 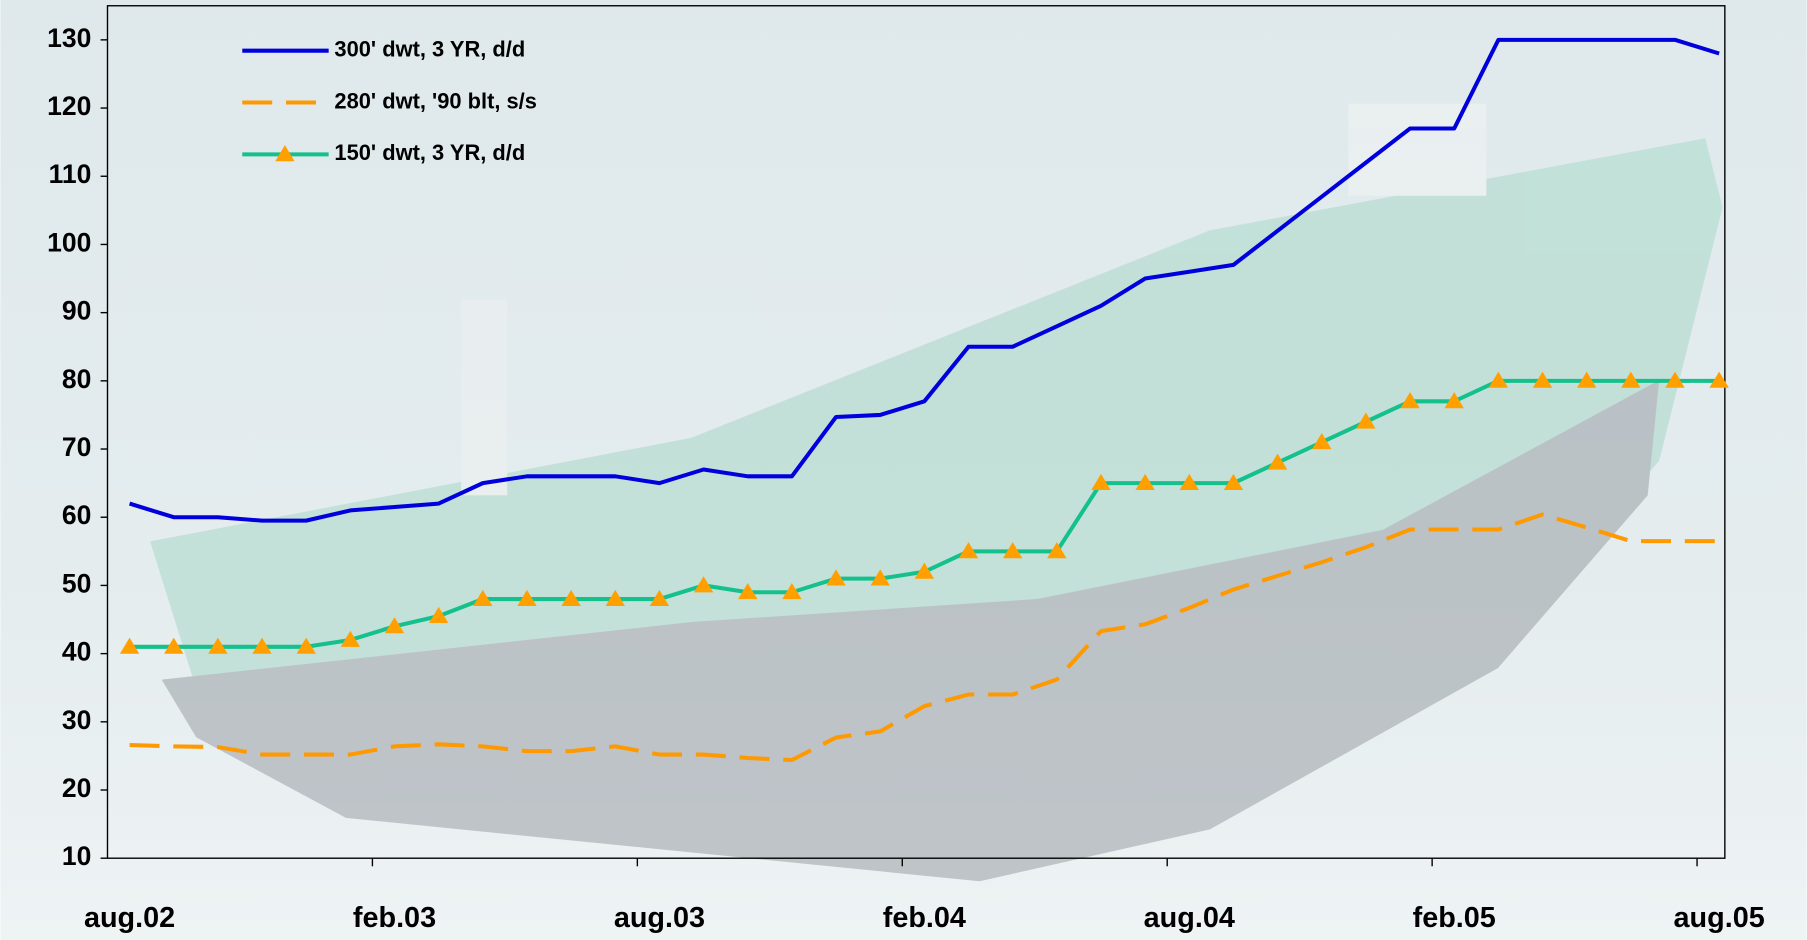 I want to click on y-tick-label: 120, so click(x=69, y=106).